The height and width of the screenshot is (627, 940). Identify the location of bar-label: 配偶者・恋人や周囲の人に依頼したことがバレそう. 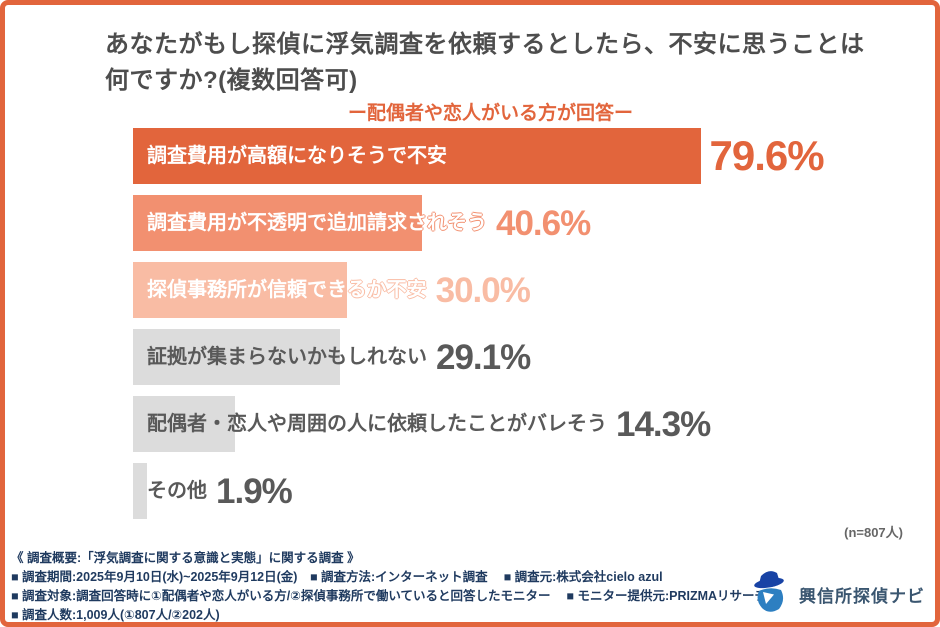
(377, 424).